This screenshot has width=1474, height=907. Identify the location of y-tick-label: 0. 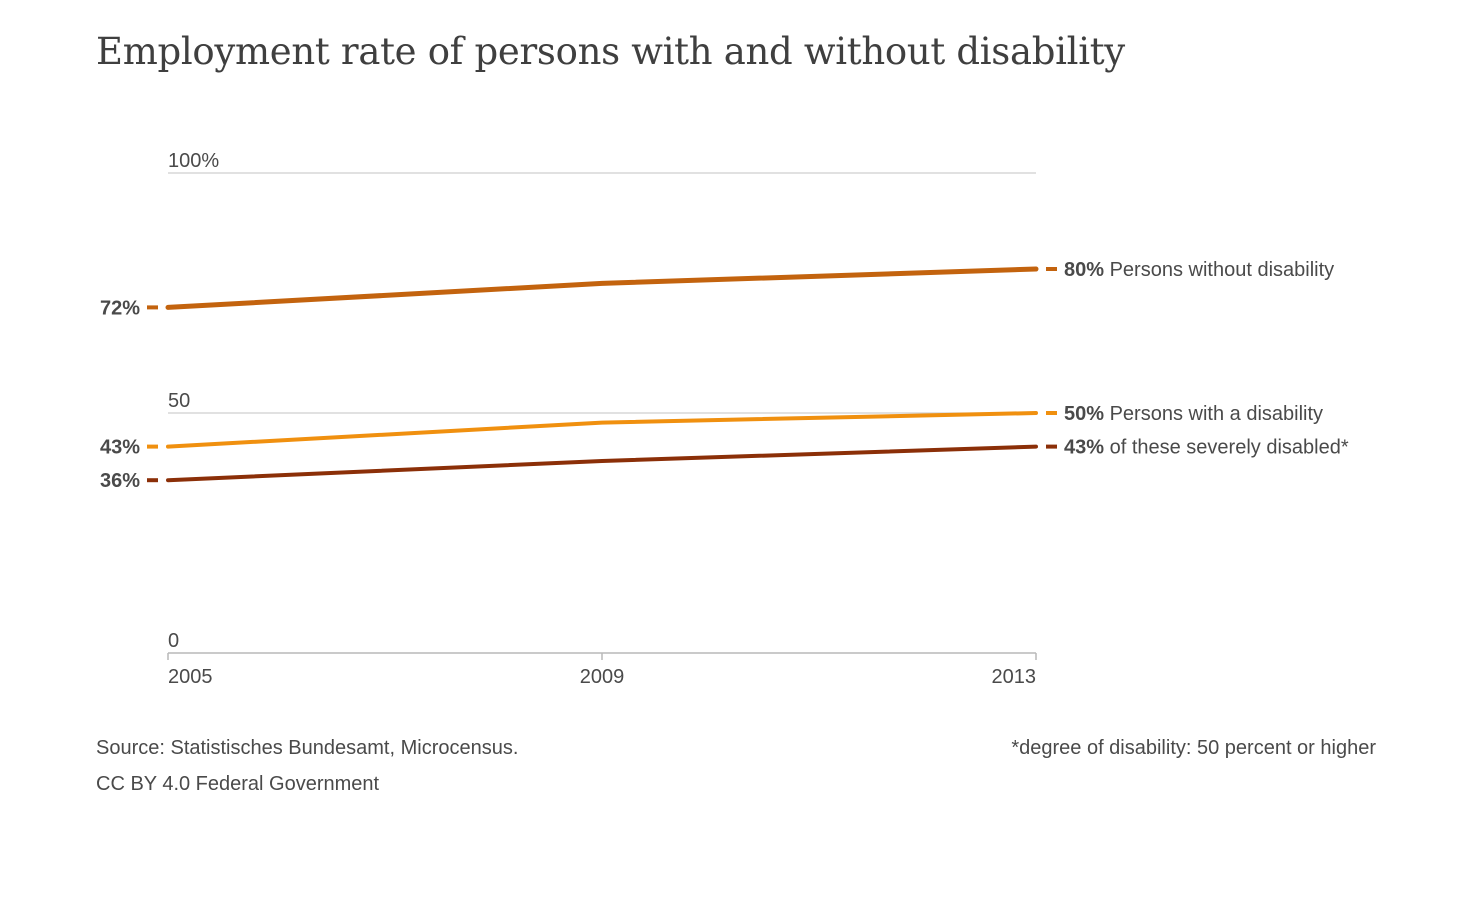
(173, 641).